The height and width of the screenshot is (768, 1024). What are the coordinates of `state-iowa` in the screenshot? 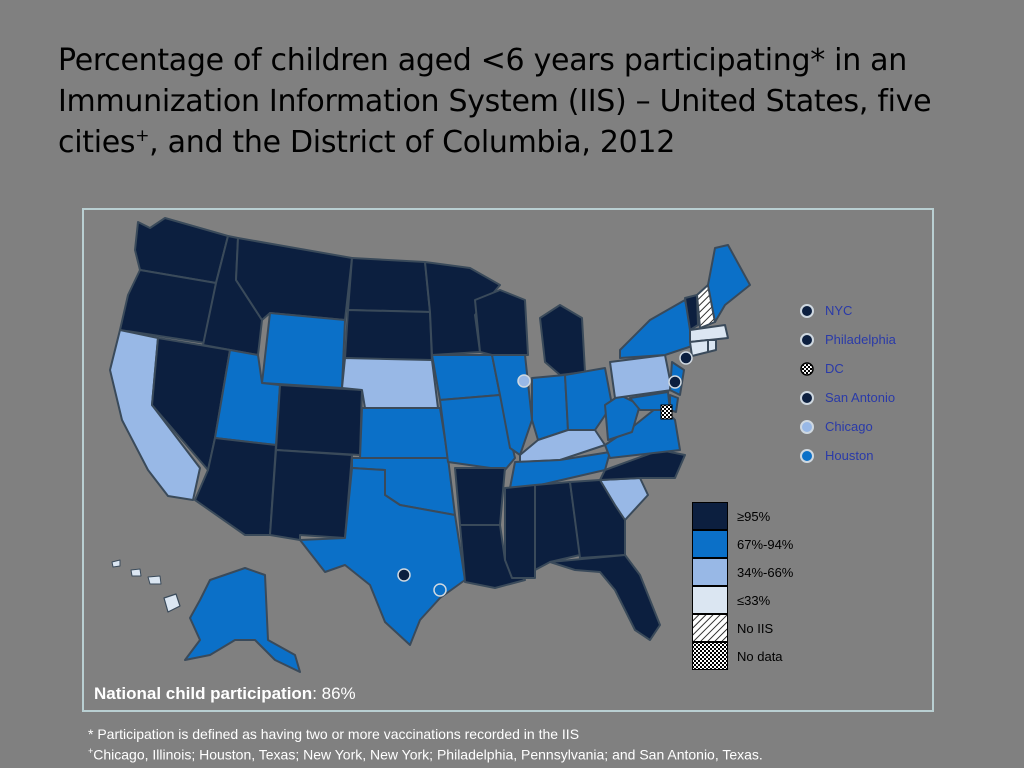 It's located at (466, 377).